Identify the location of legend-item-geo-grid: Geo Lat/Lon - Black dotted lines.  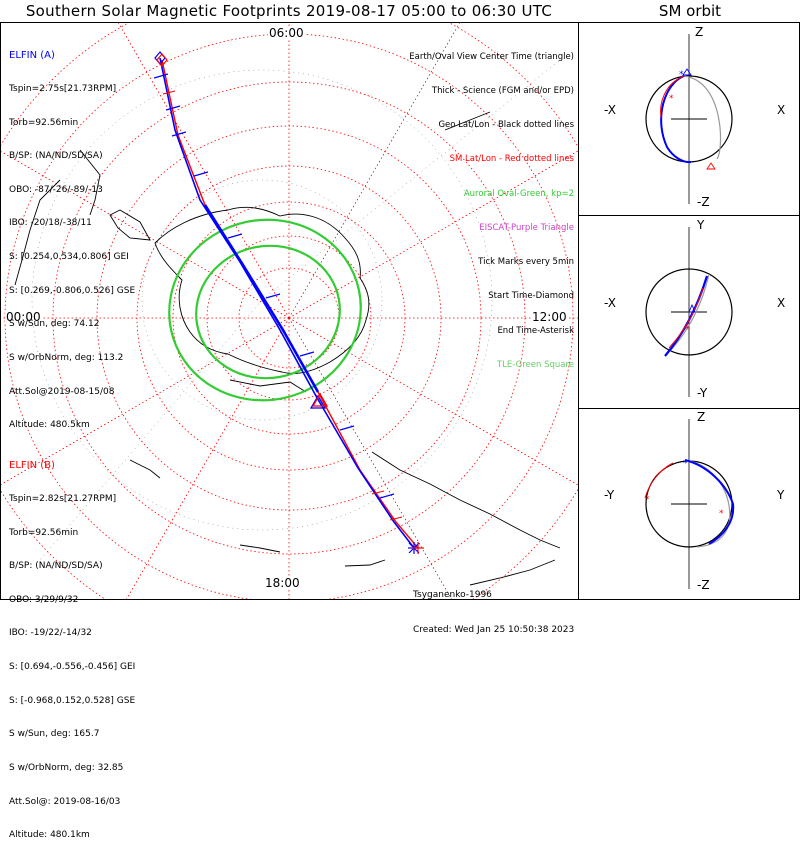
(506, 125).